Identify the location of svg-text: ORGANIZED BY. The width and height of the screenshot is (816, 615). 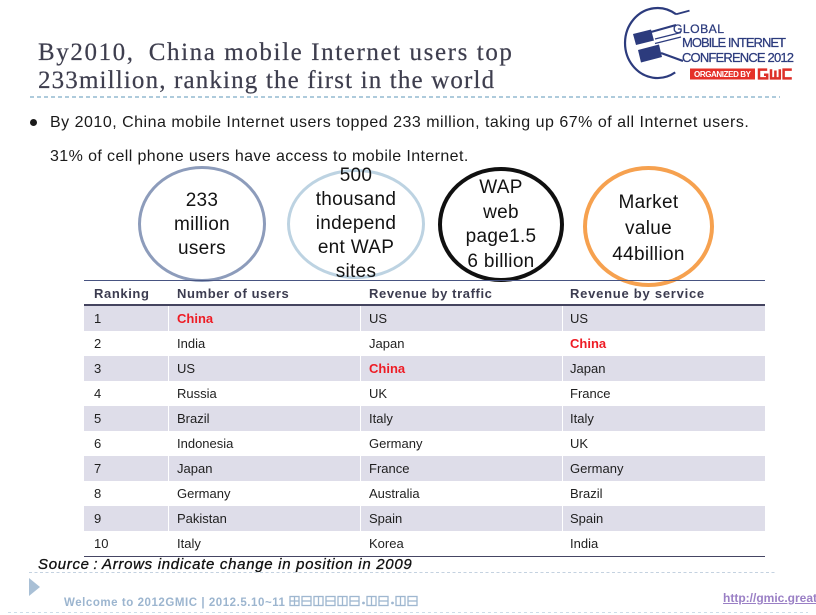
(723, 74).